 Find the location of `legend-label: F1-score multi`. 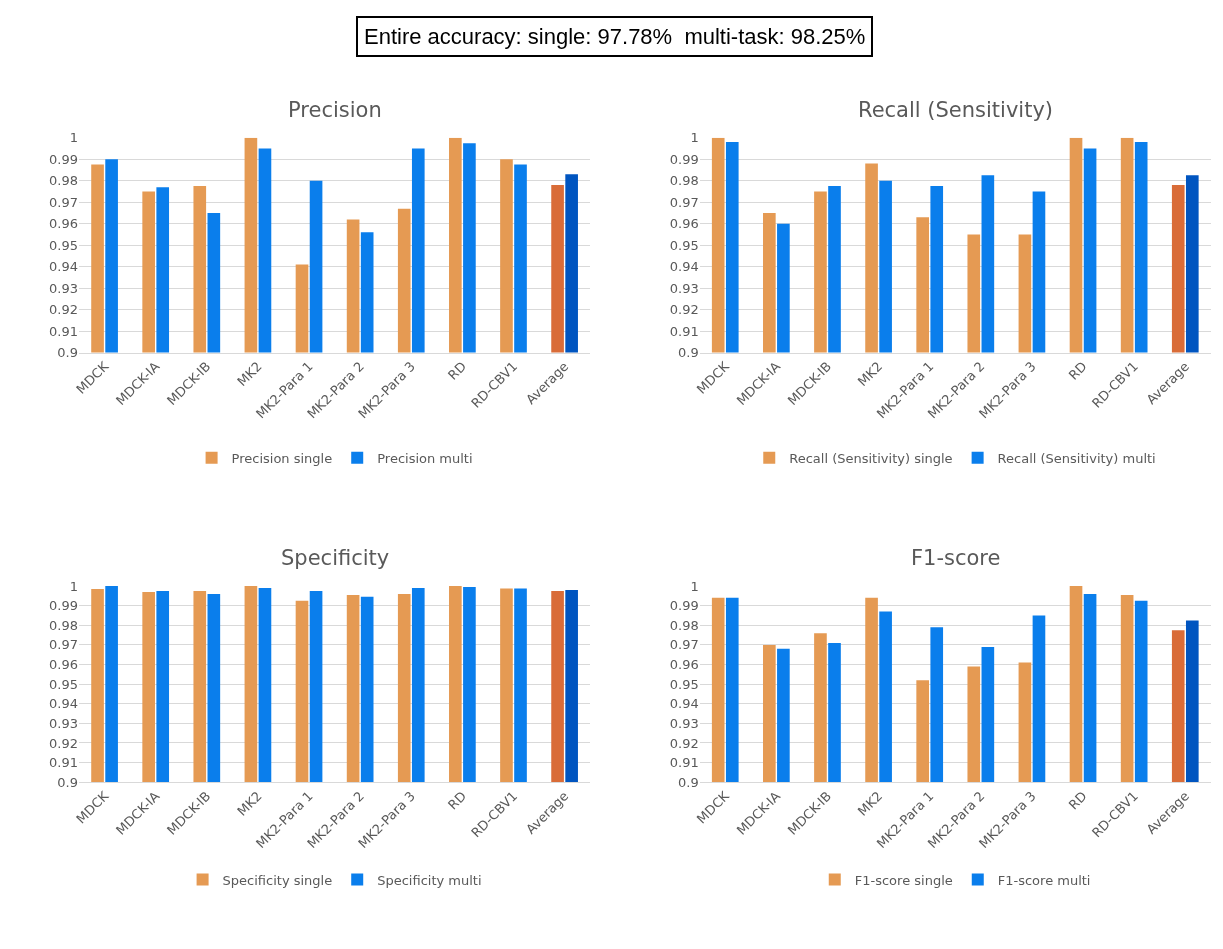

legend-label: F1-score multi is located at coordinates (1044, 880).